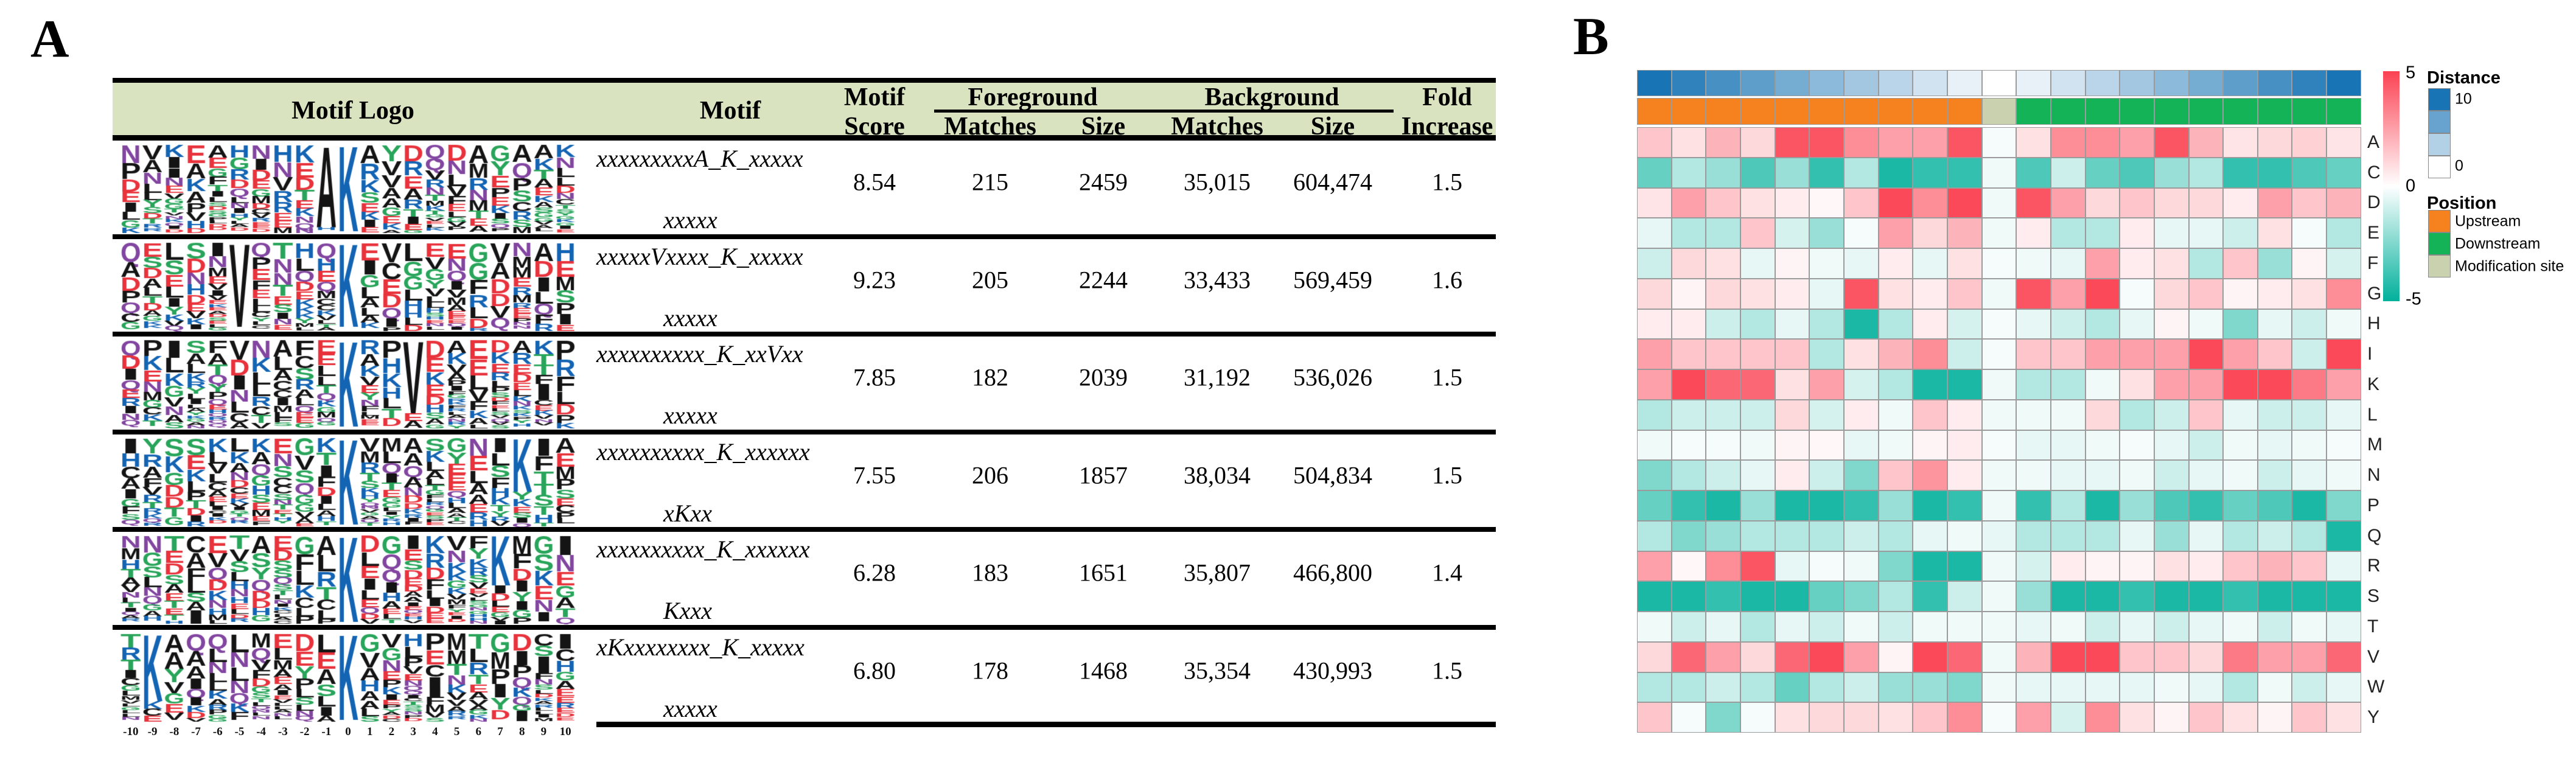  Describe the element at coordinates (2374, 202) in the screenshot. I see `heatmap-row-label: D` at that location.